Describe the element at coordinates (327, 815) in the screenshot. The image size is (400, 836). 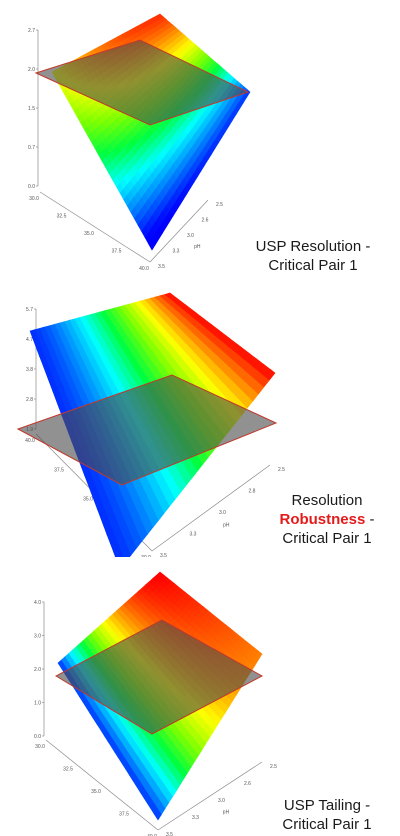
I see `caption-usp-tailing: USP Tailing - Critical Pair 1` at that location.